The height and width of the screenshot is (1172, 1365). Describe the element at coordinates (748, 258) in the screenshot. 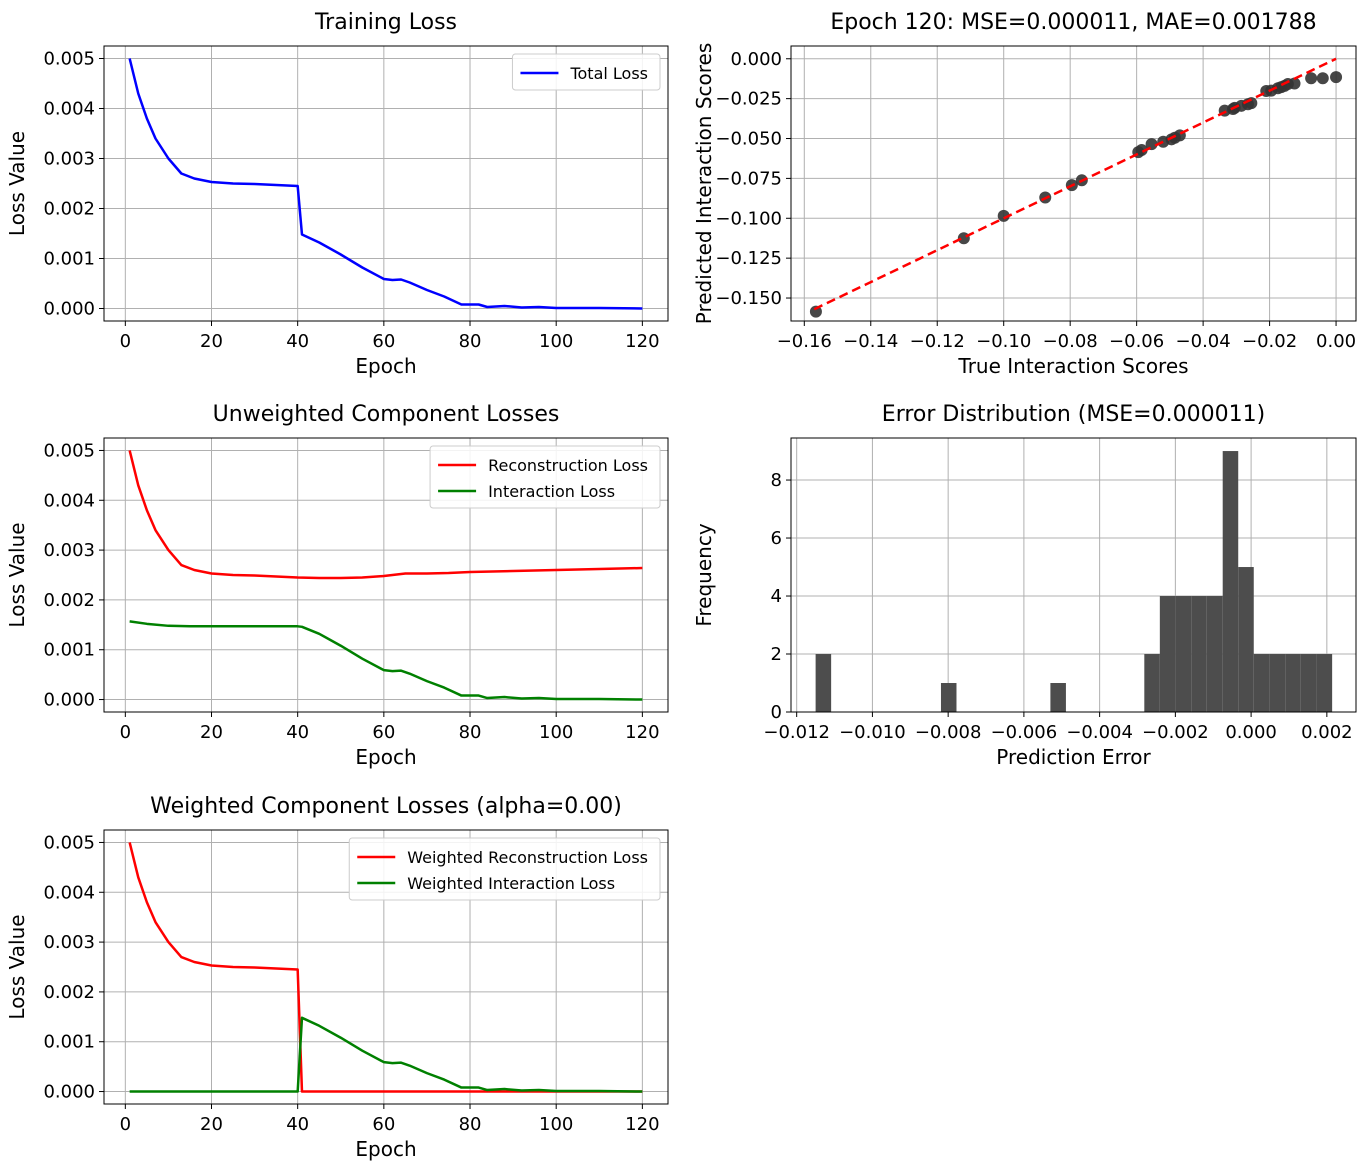

I see `y-tick-label: −0.125` at that location.